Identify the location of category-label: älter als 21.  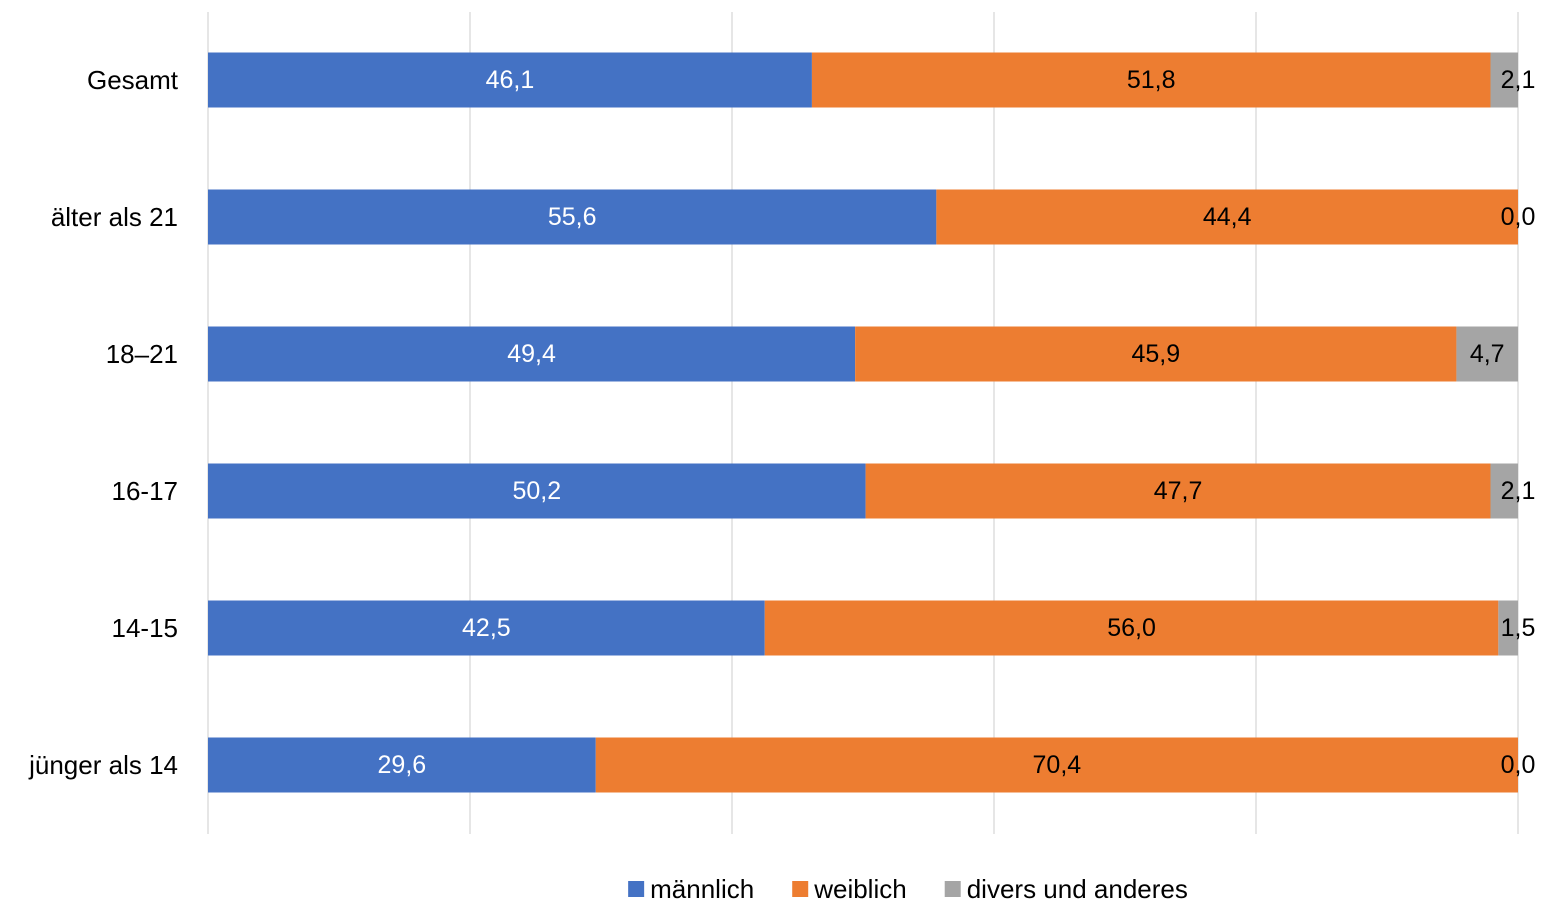
(114, 217).